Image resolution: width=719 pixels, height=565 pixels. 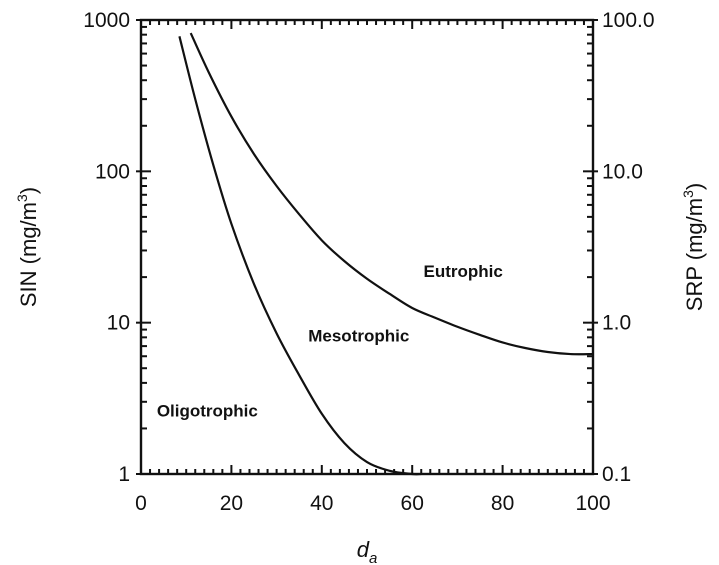 I want to click on y-left-tick-label: 1000, so click(x=106, y=20).